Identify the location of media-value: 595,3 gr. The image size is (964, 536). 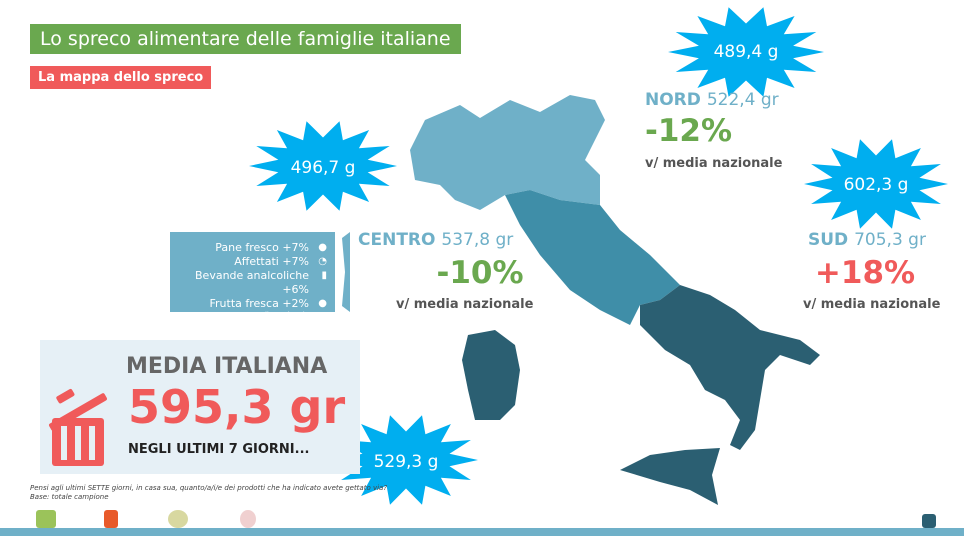
(237, 407).